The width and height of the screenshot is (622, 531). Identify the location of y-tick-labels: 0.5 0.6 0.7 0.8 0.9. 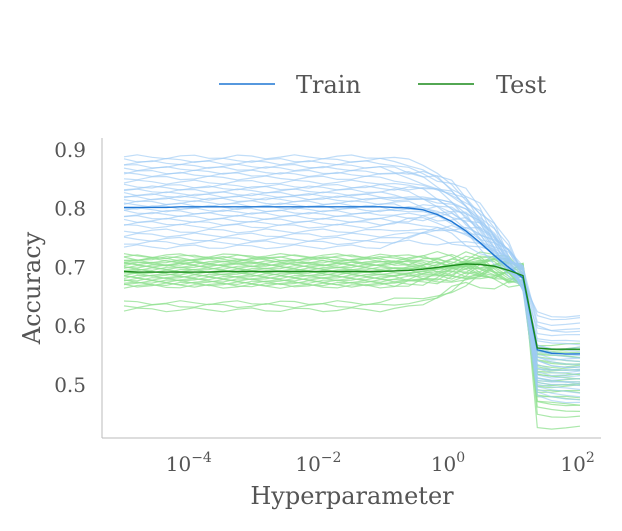
(70, 267).